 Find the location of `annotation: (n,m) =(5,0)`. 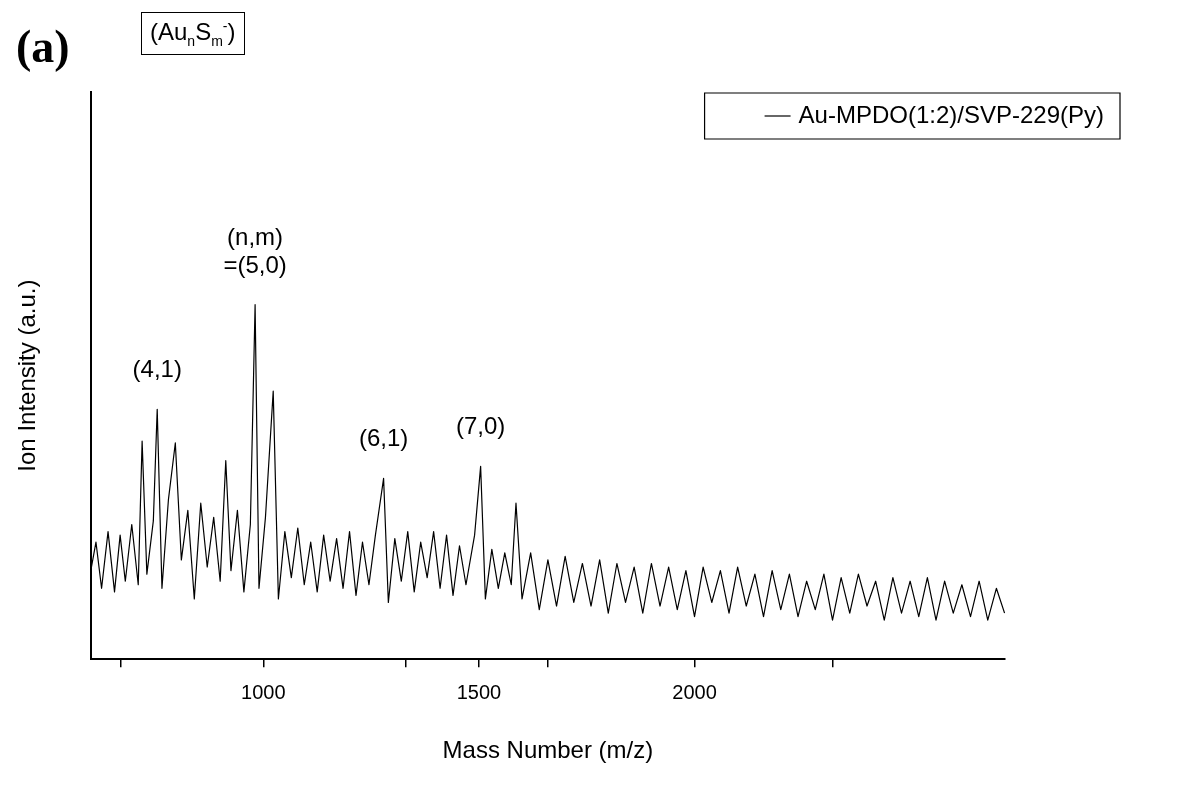

annotation: (n,m) =(5,0) is located at coordinates (255, 250).